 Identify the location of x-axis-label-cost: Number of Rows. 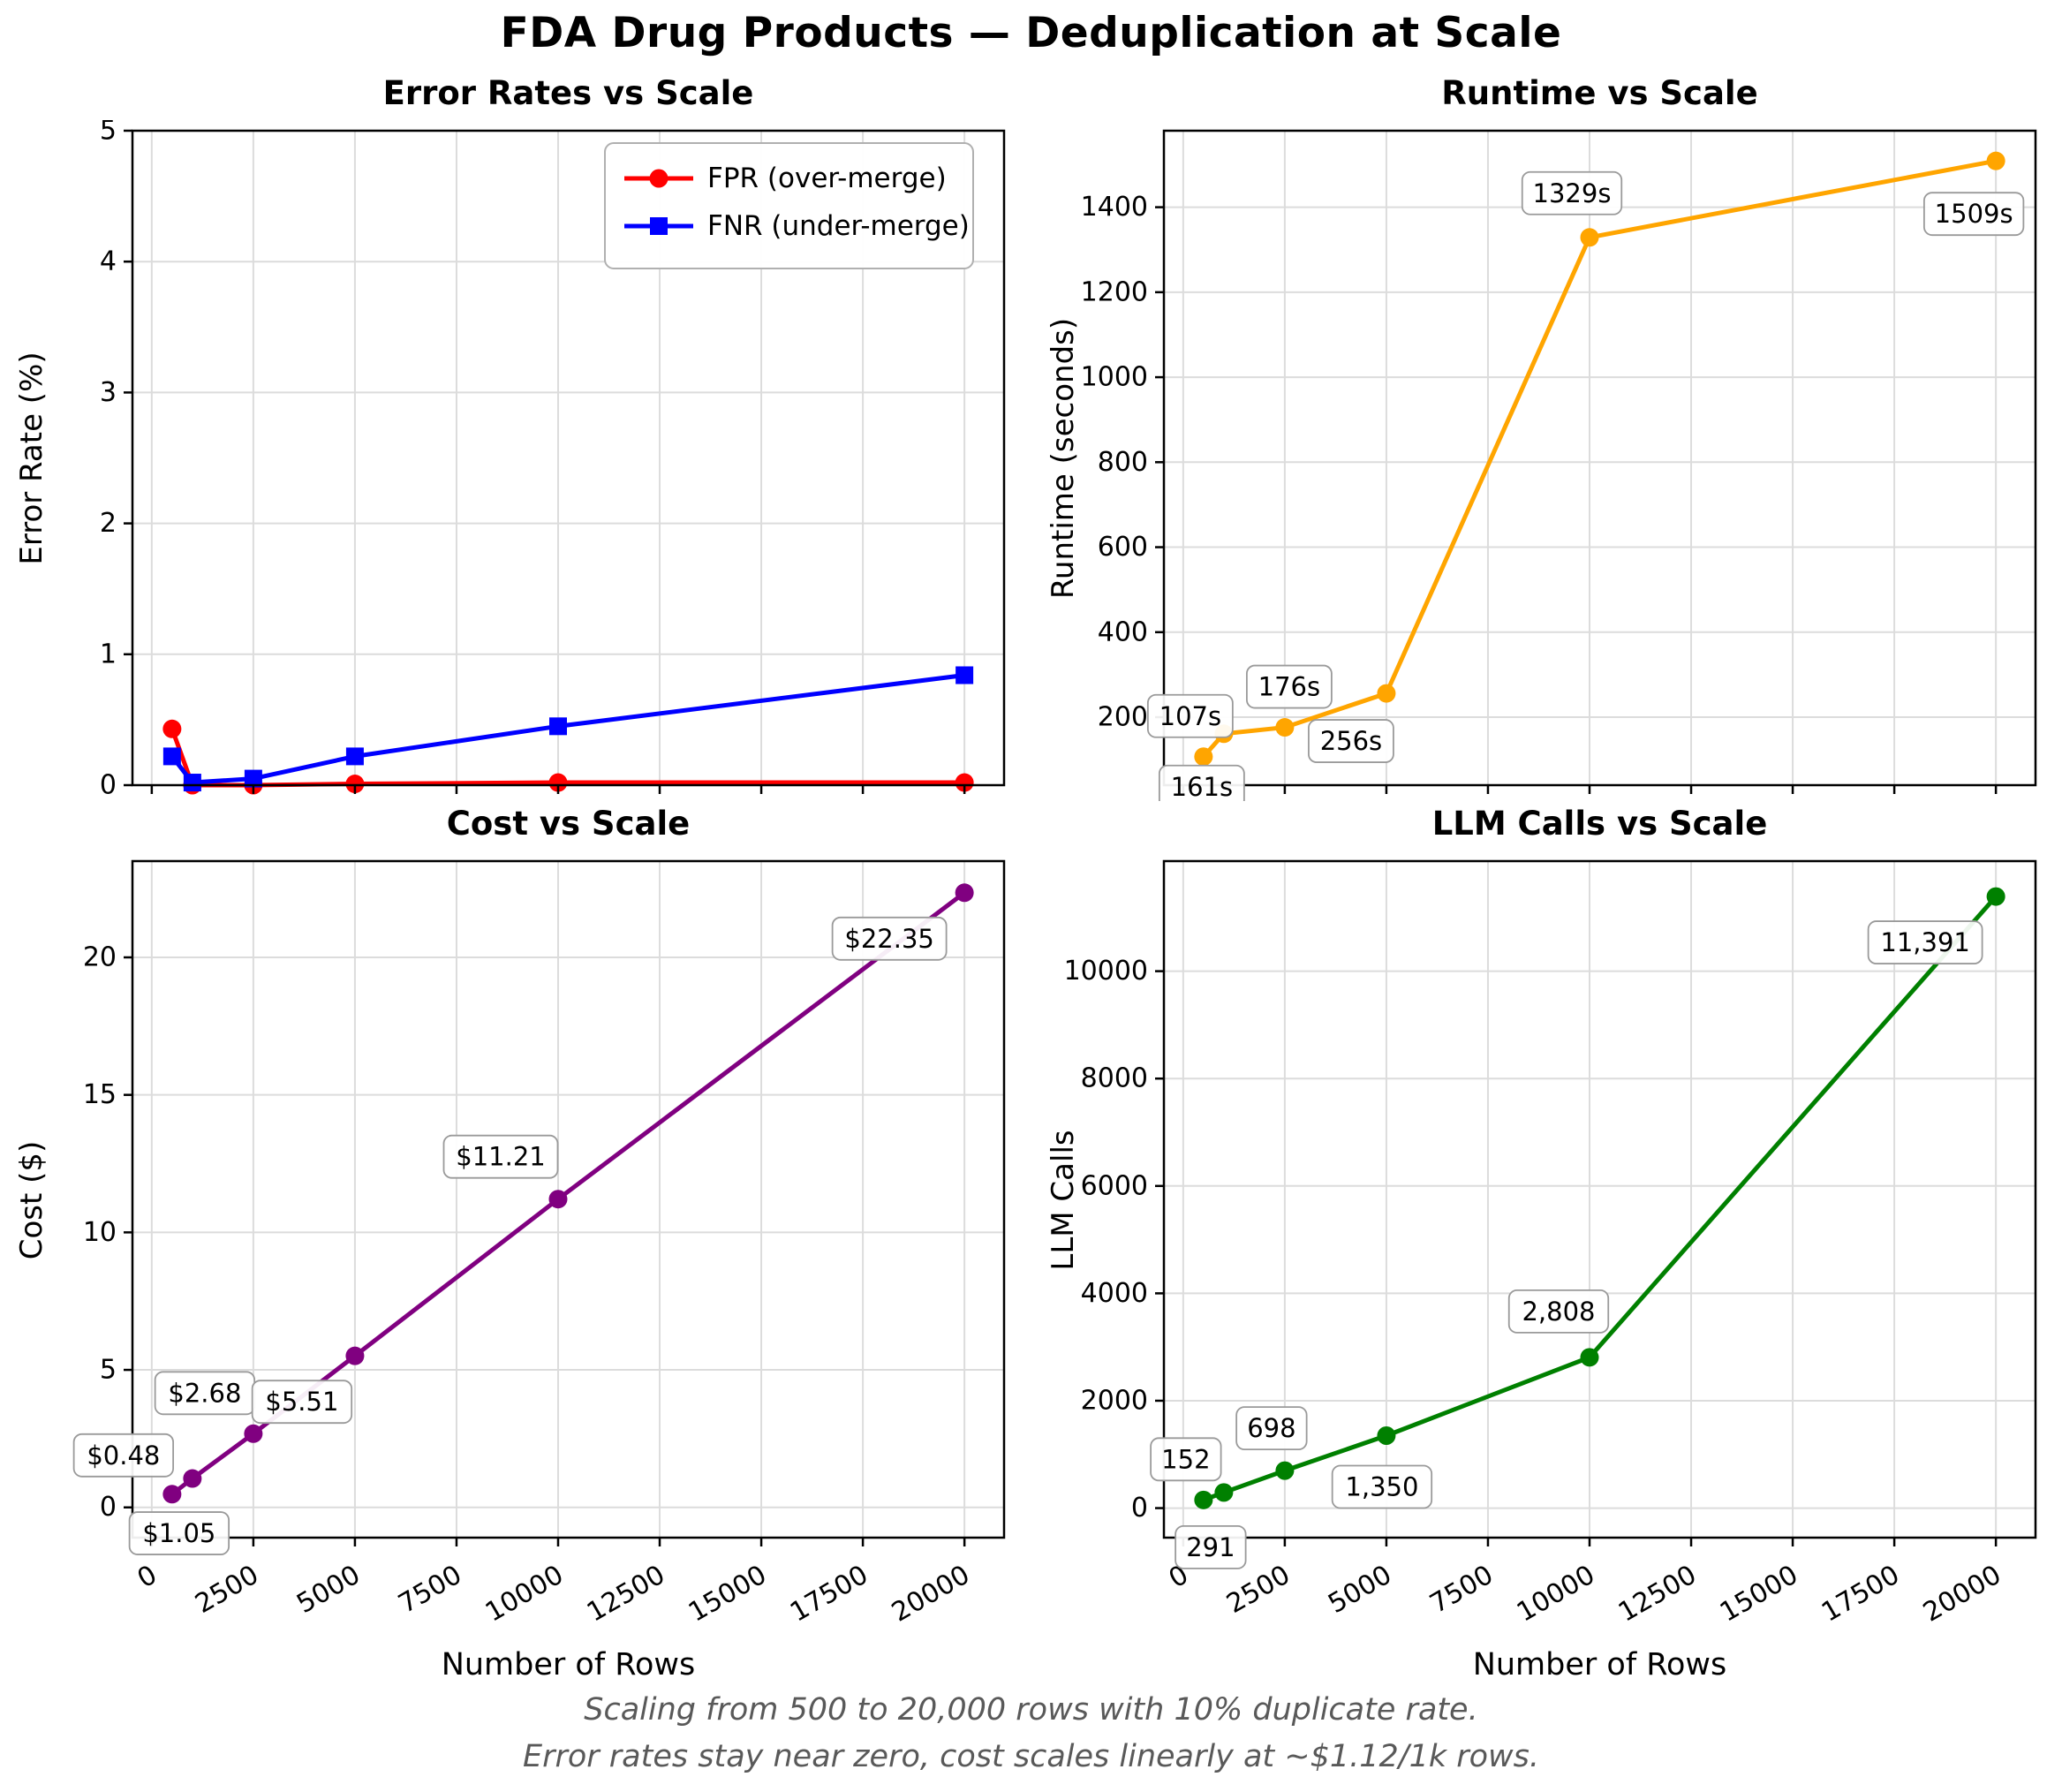
(568, 1664).